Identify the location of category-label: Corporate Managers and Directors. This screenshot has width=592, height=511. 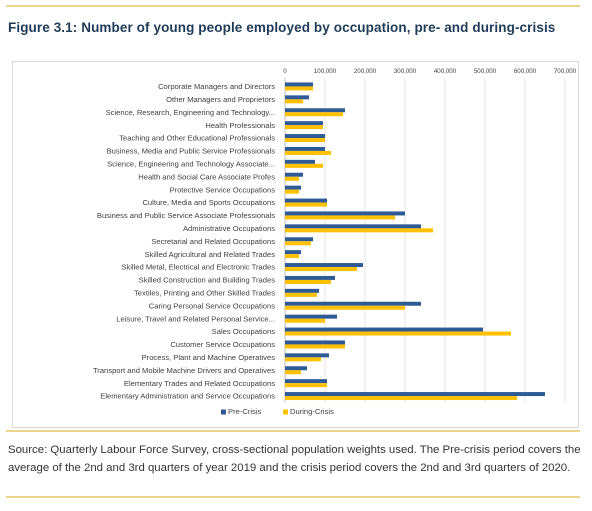
(216, 86).